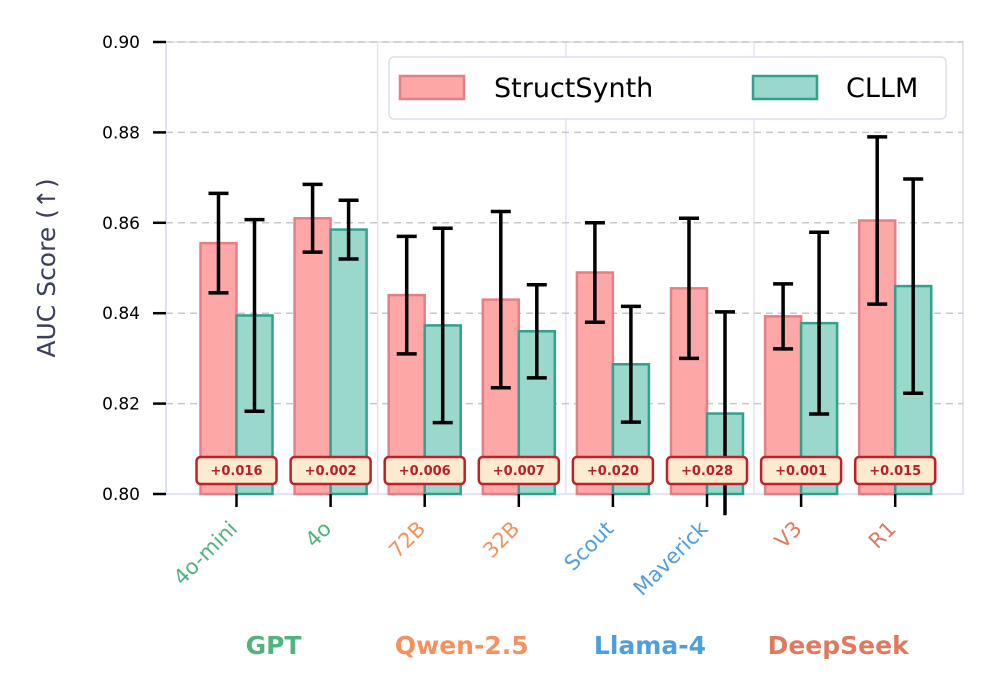 The height and width of the screenshot is (695, 995). I want to click on y-tick-label: 0.88, so click(121, 133).